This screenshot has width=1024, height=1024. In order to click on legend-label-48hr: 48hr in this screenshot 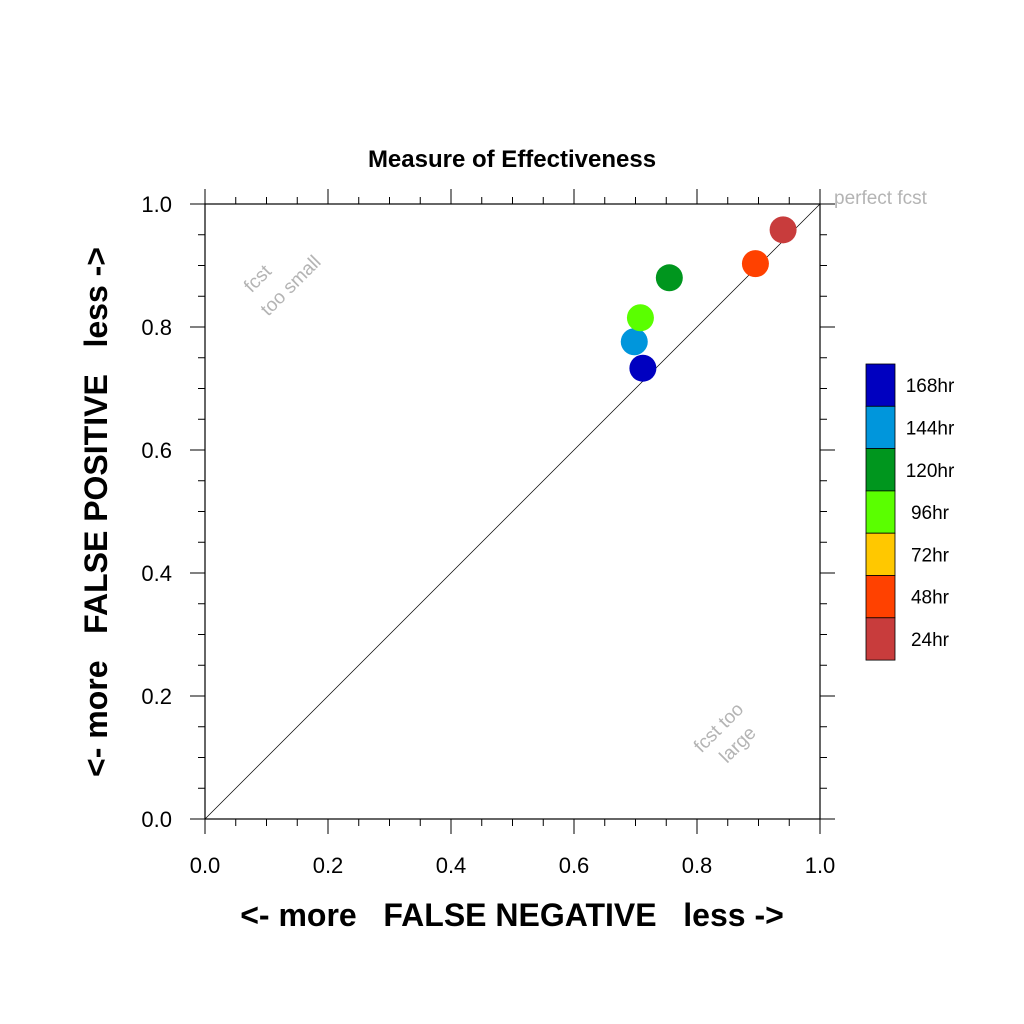, I will do `click(930, 598)`.